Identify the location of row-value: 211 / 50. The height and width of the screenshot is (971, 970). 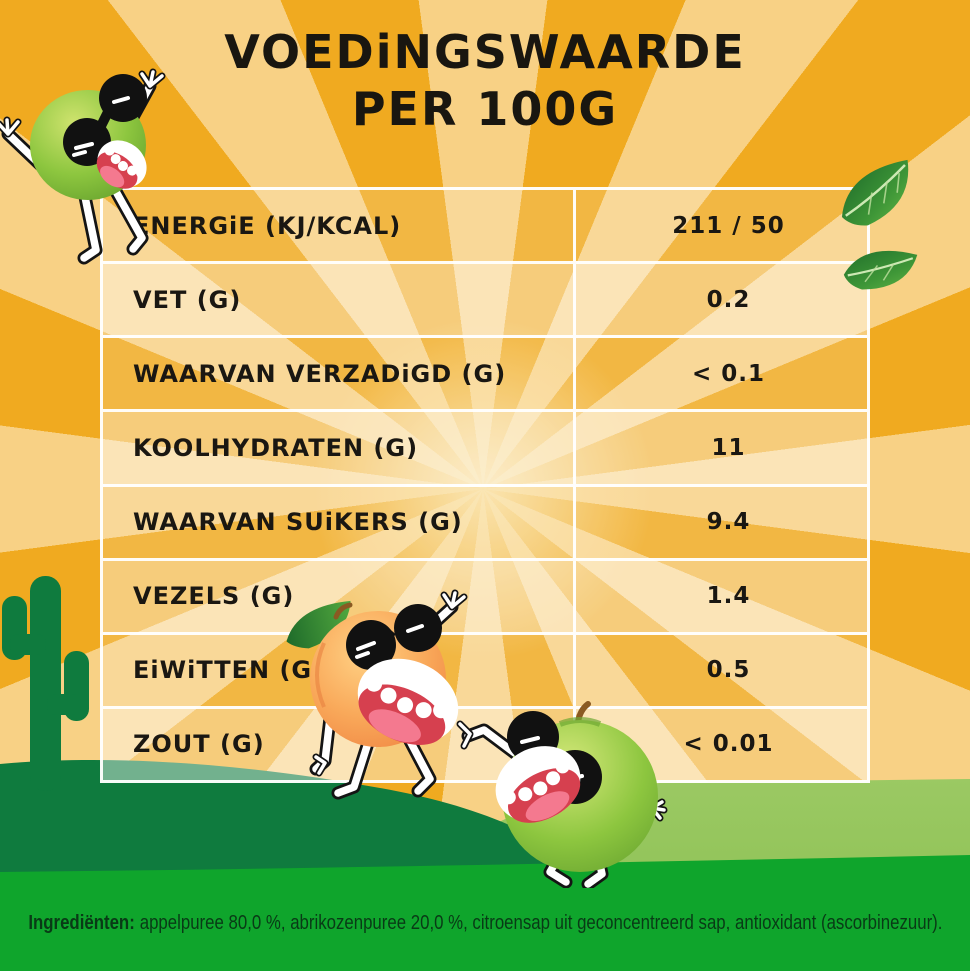
(728, 225).